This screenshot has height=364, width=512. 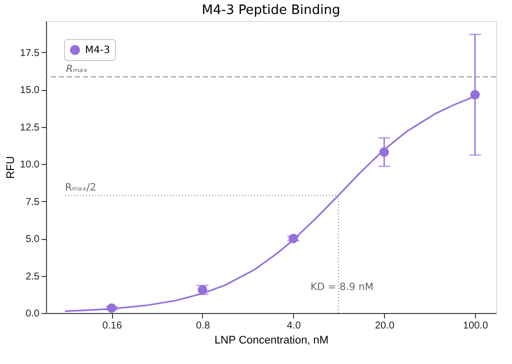 I want to click on y-tick-label: 12.5, so click(x=30, y=128).